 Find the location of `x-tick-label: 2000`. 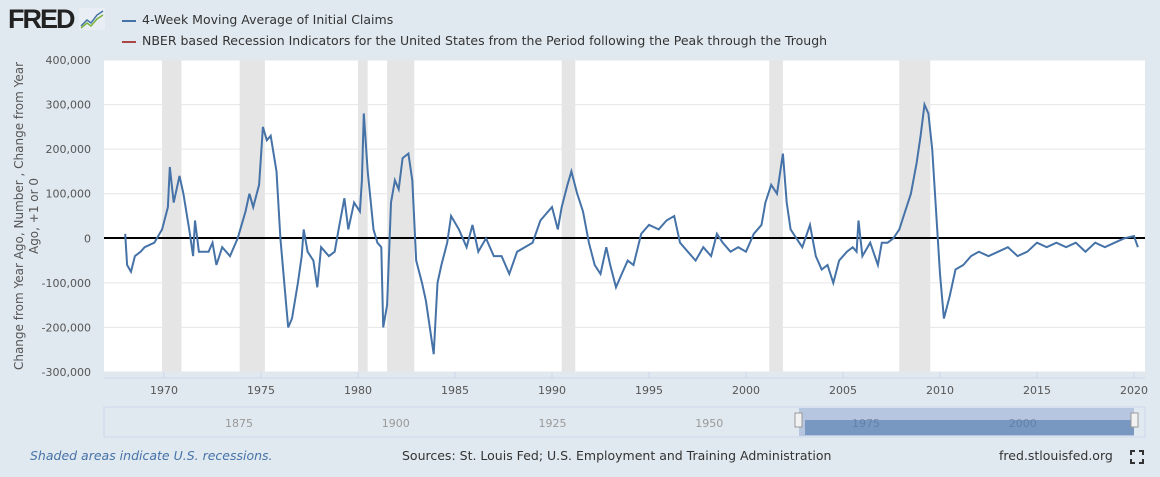

x-tick-label: 2000 is located at coordinates (746, 390).